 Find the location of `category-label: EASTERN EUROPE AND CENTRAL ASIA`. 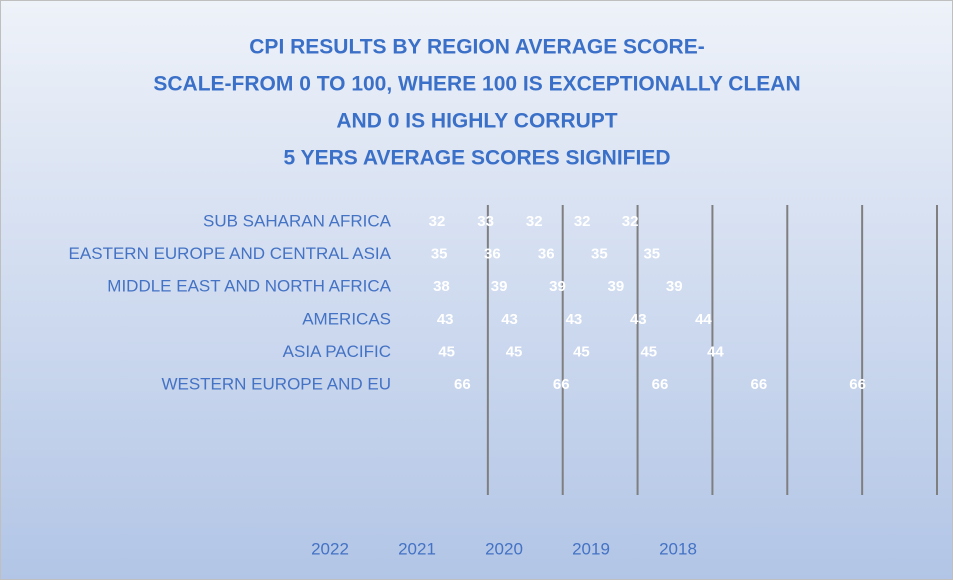

category-label: EASTERN EUROPE AND CENTRAL ASIA is located at coordinates (230, 253).